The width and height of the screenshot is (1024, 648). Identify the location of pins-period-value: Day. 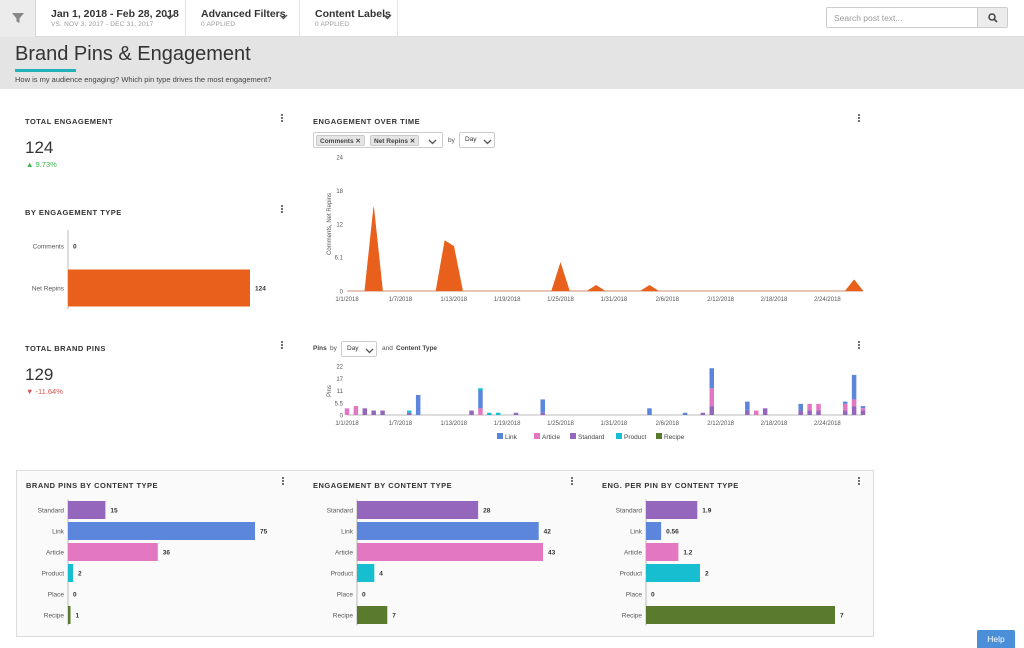
(353, 348).